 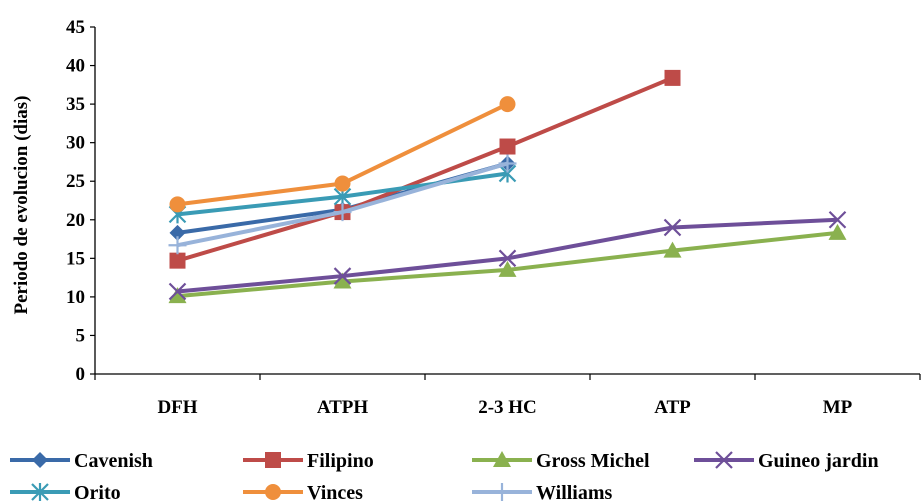 I want to click on legend-label: Williams, so click(x=574, y=492).